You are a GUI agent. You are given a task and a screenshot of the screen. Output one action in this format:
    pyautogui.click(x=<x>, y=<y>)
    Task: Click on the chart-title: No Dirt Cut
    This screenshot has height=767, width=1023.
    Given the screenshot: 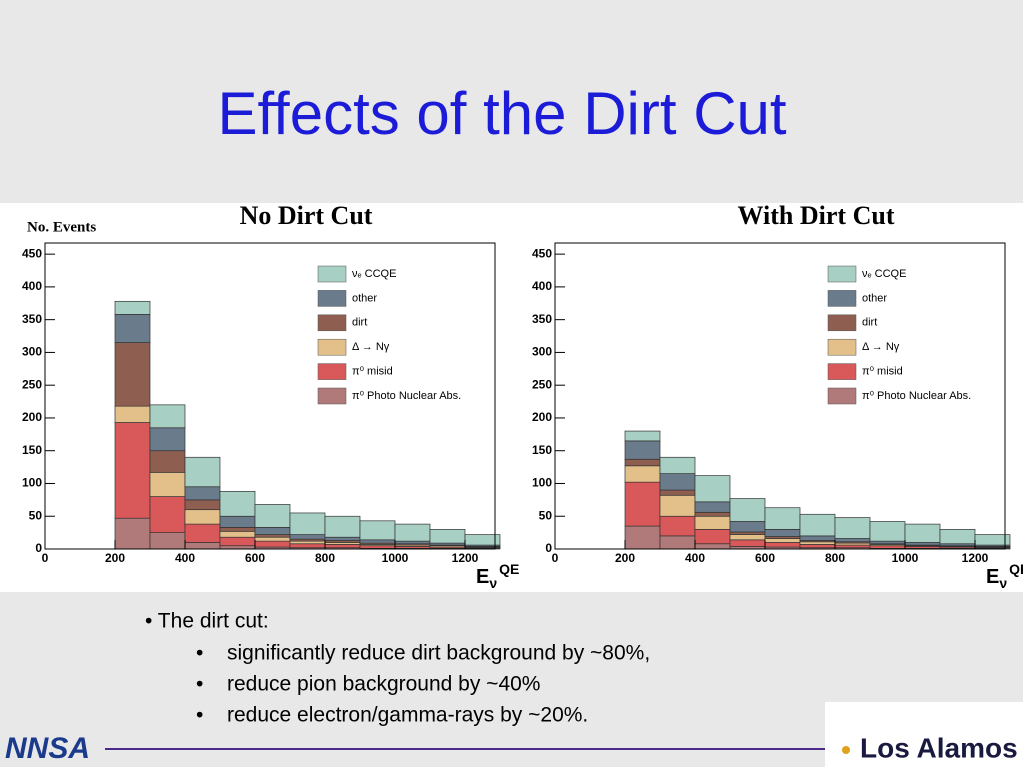 What is the action you would take?
    pyautogui.click(x=306, y=215)
    